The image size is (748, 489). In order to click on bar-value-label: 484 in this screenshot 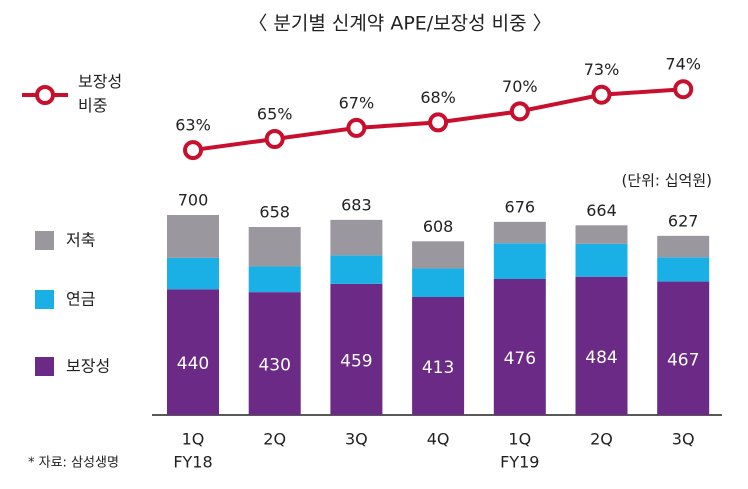, I will do `click(601, 358)`.